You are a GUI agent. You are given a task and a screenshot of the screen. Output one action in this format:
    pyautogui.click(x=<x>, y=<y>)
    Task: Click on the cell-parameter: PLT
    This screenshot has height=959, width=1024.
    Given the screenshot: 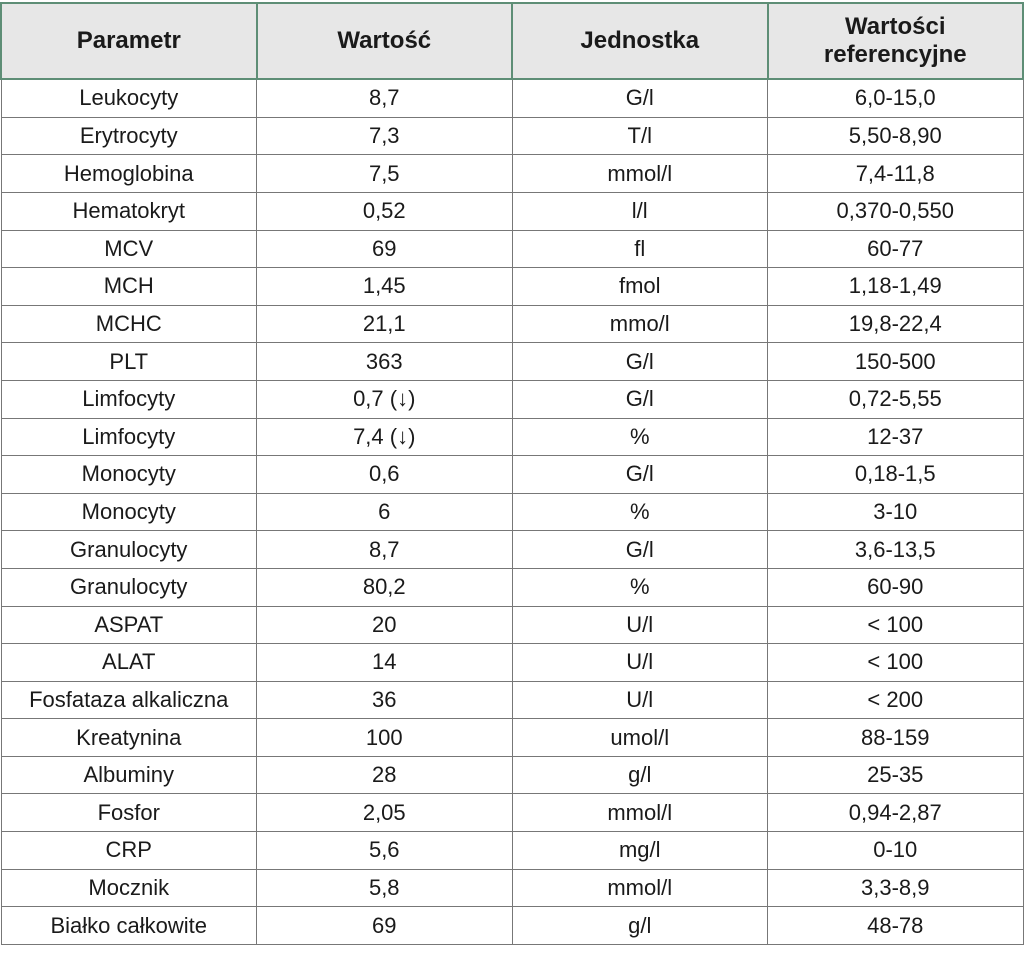 What is the action you would take?
    pyautogui.click(x=128, y=361)
    